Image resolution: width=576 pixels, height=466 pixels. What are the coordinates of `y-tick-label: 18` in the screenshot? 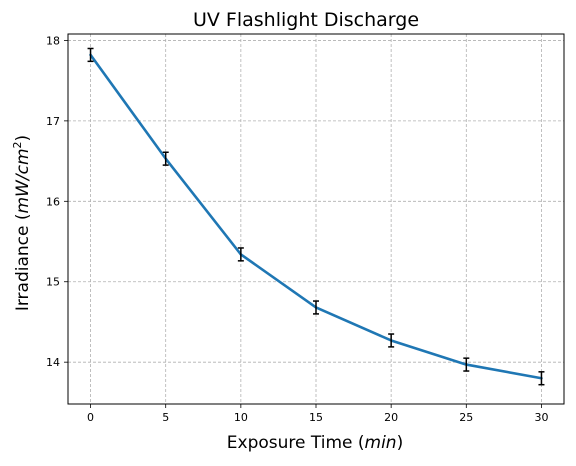 It's located at (53, 40).